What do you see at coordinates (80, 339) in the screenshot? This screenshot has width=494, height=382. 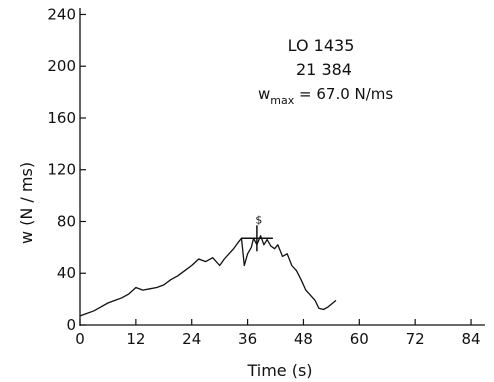 I see `x-tick-label: 0` at bounding box center [80, 339].